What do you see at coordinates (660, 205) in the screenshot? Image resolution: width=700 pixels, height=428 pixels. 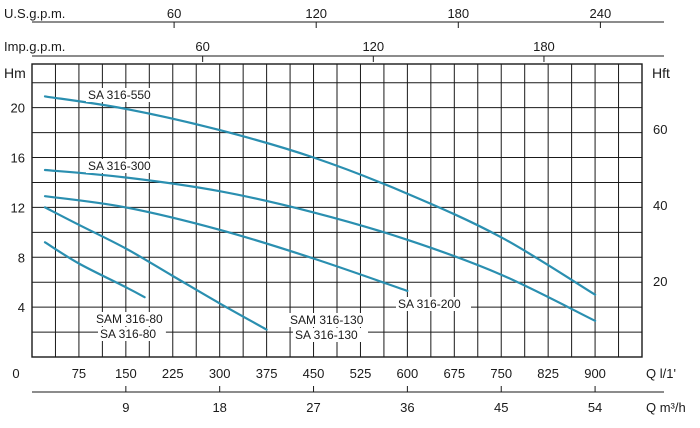 I see `y-right-tick-label: 40` at bounding box center [660, 205].